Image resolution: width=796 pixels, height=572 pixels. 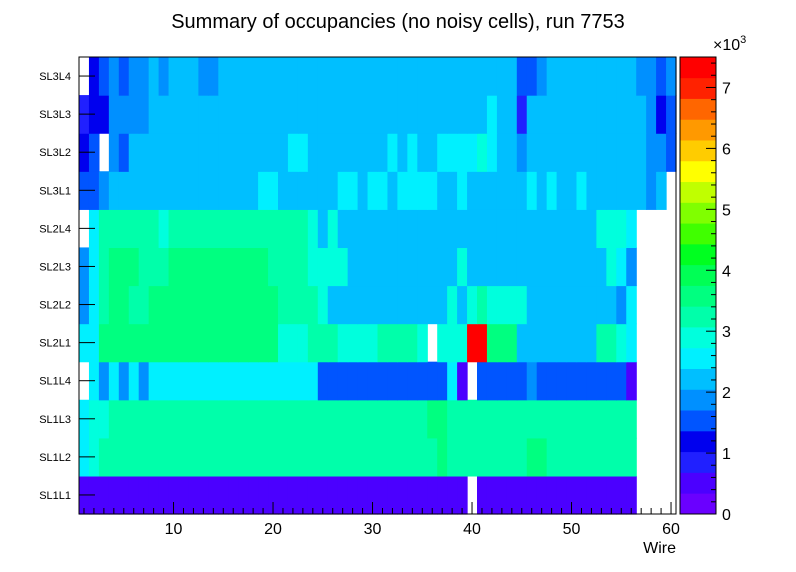 What do you see at coordinates (726, 454) in the screenshot?
I see `colorbar-tick-label: 1` at bounding box center [726, 454].